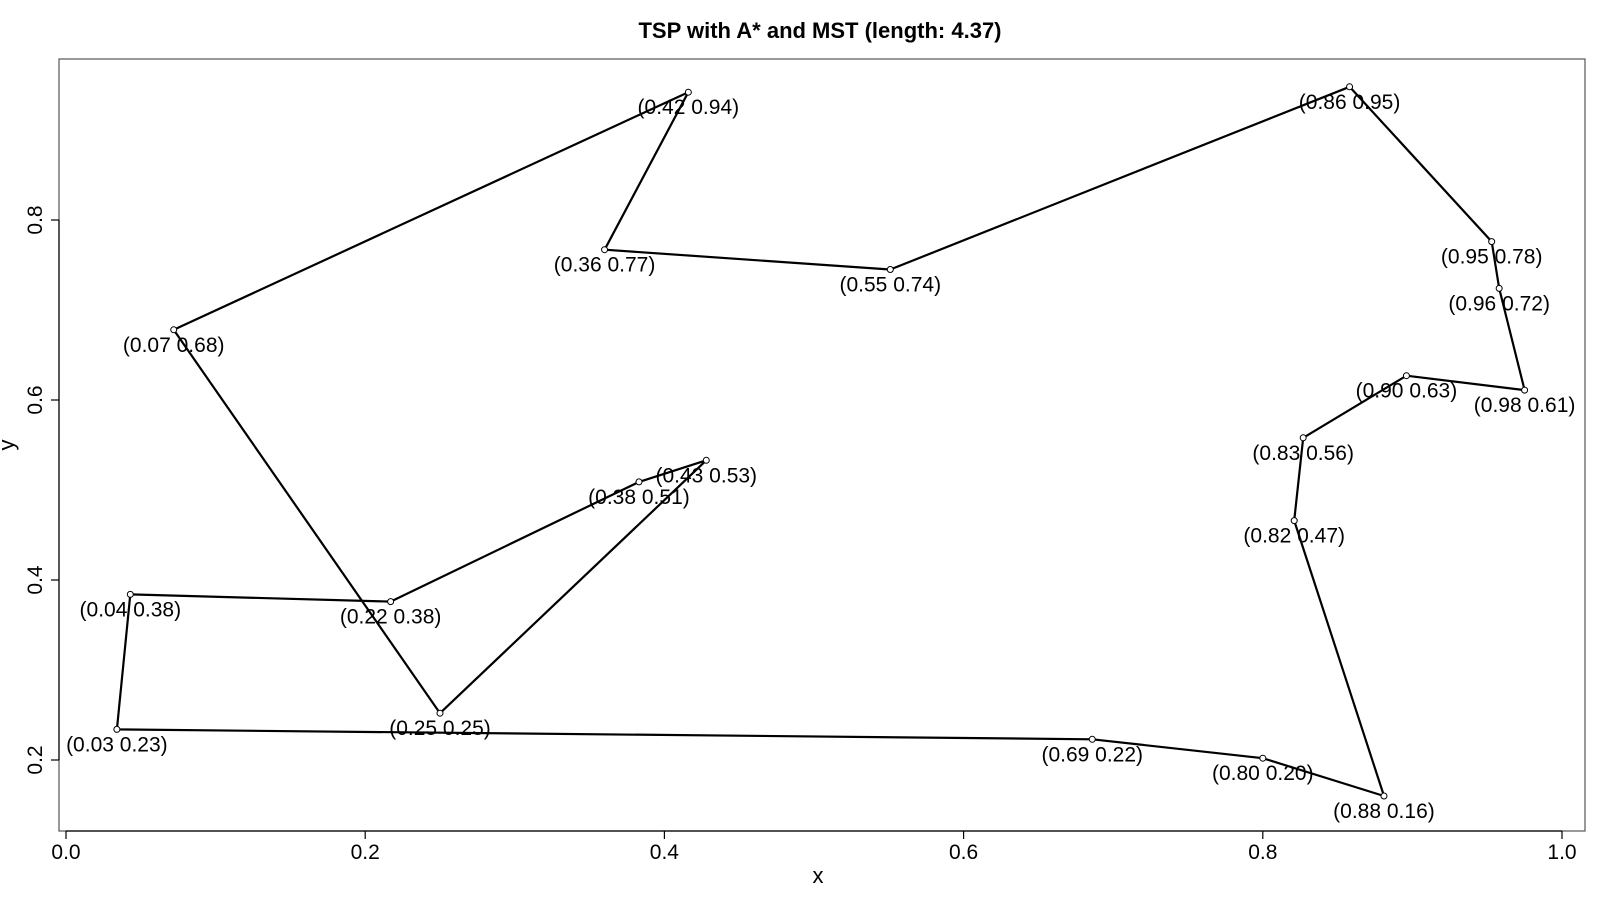 The width and height of the screenshot is (1600, 900). Describe the element at coordinates (1384, 811) in the screenshot. I see `city-label: (0.88 0.16)` at that location.